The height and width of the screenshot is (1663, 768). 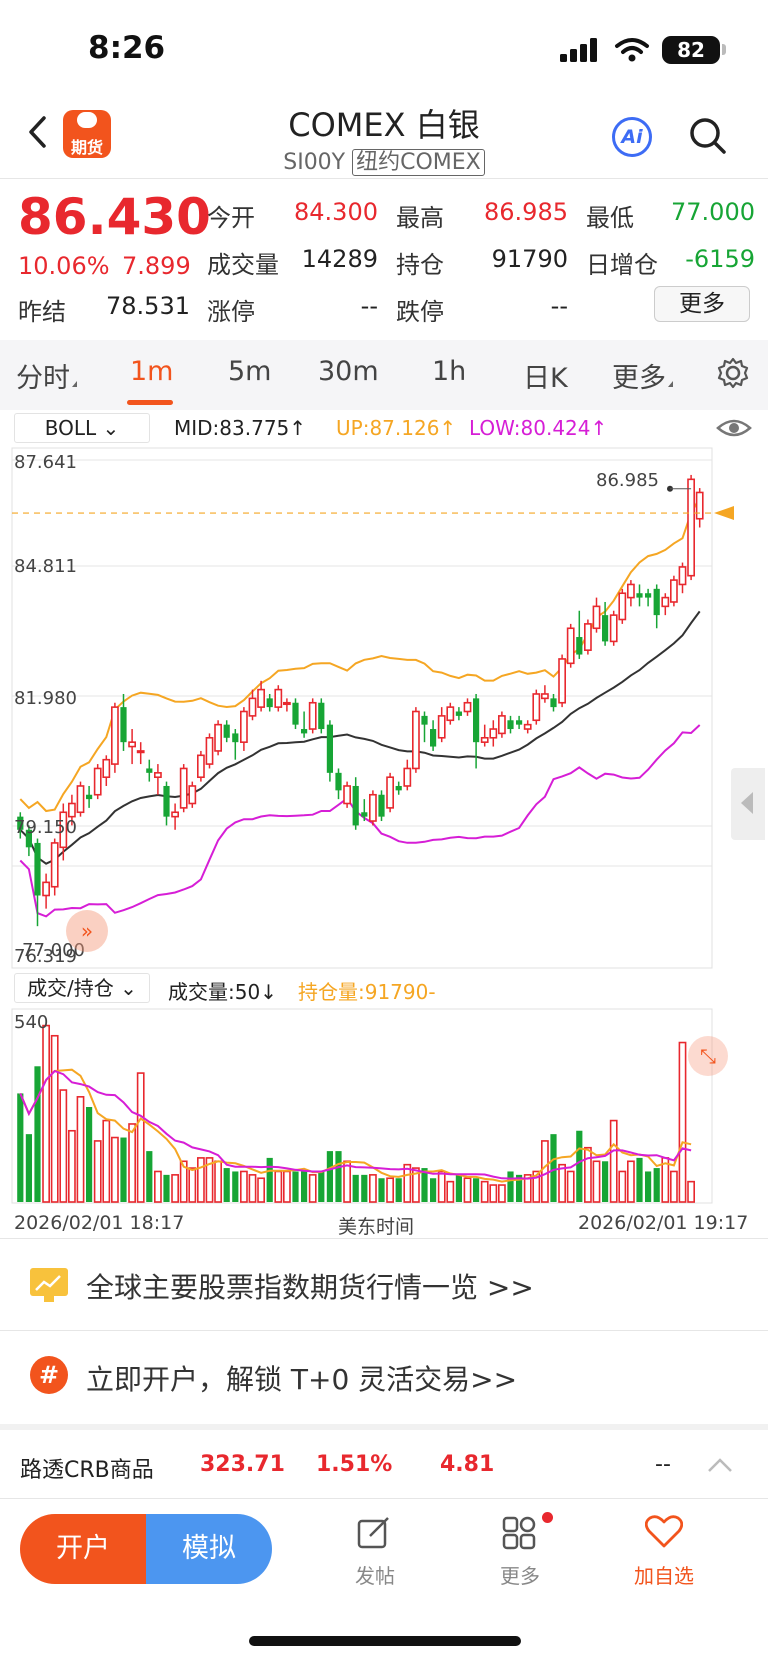 What do you see at coordinates (336, 212) in the screenshot?
I see `open-value: 84.300` at bounding box center [336, 212].